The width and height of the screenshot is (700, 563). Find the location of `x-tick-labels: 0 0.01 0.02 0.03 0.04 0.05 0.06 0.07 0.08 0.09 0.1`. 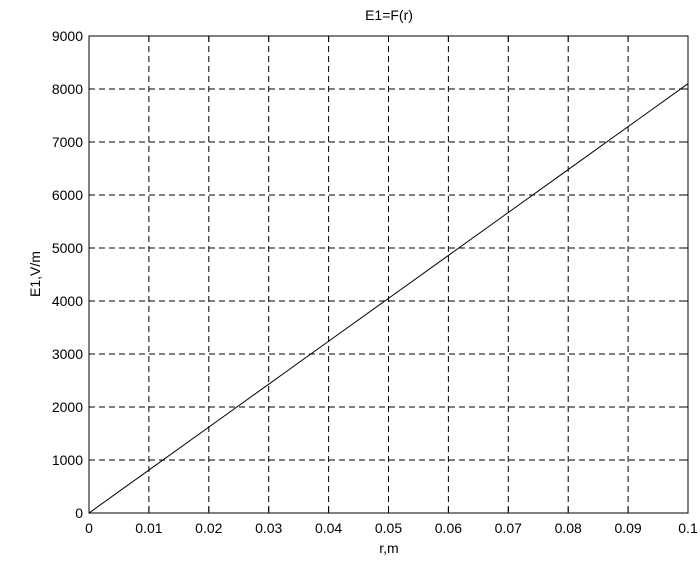

x-tick-labels: 0 0.01 0.02 0.03 0.04 0.05 0.06 0.07 0.08 0.09 0.1 is located at coordinates (391, 528).